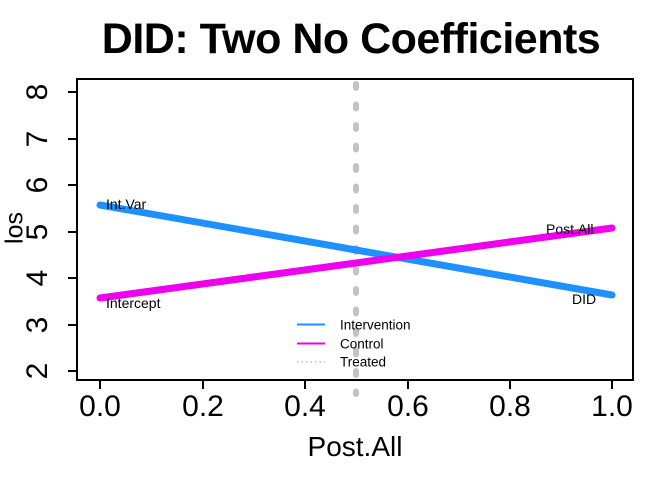 This screenshot has width=672, height=480. What do you see at coordinates (203, 406) in the screenshot?
I see `x-tick-label: 0.2` at bounding box center [203, 406].